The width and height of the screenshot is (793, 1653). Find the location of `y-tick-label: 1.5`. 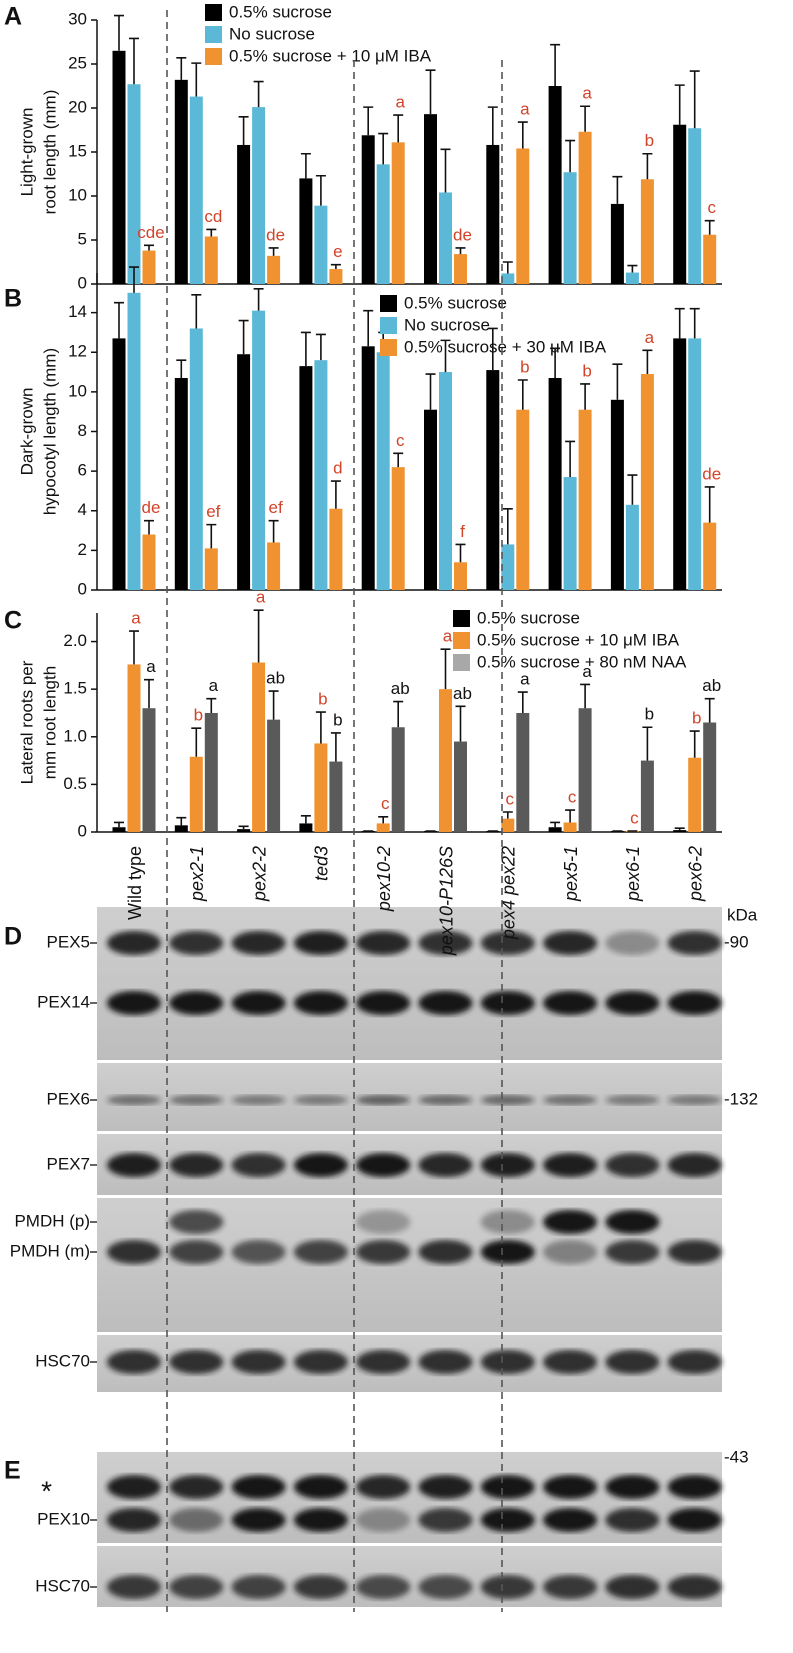

y-tick-label: 1.5 is located at coordinates (75, 688).